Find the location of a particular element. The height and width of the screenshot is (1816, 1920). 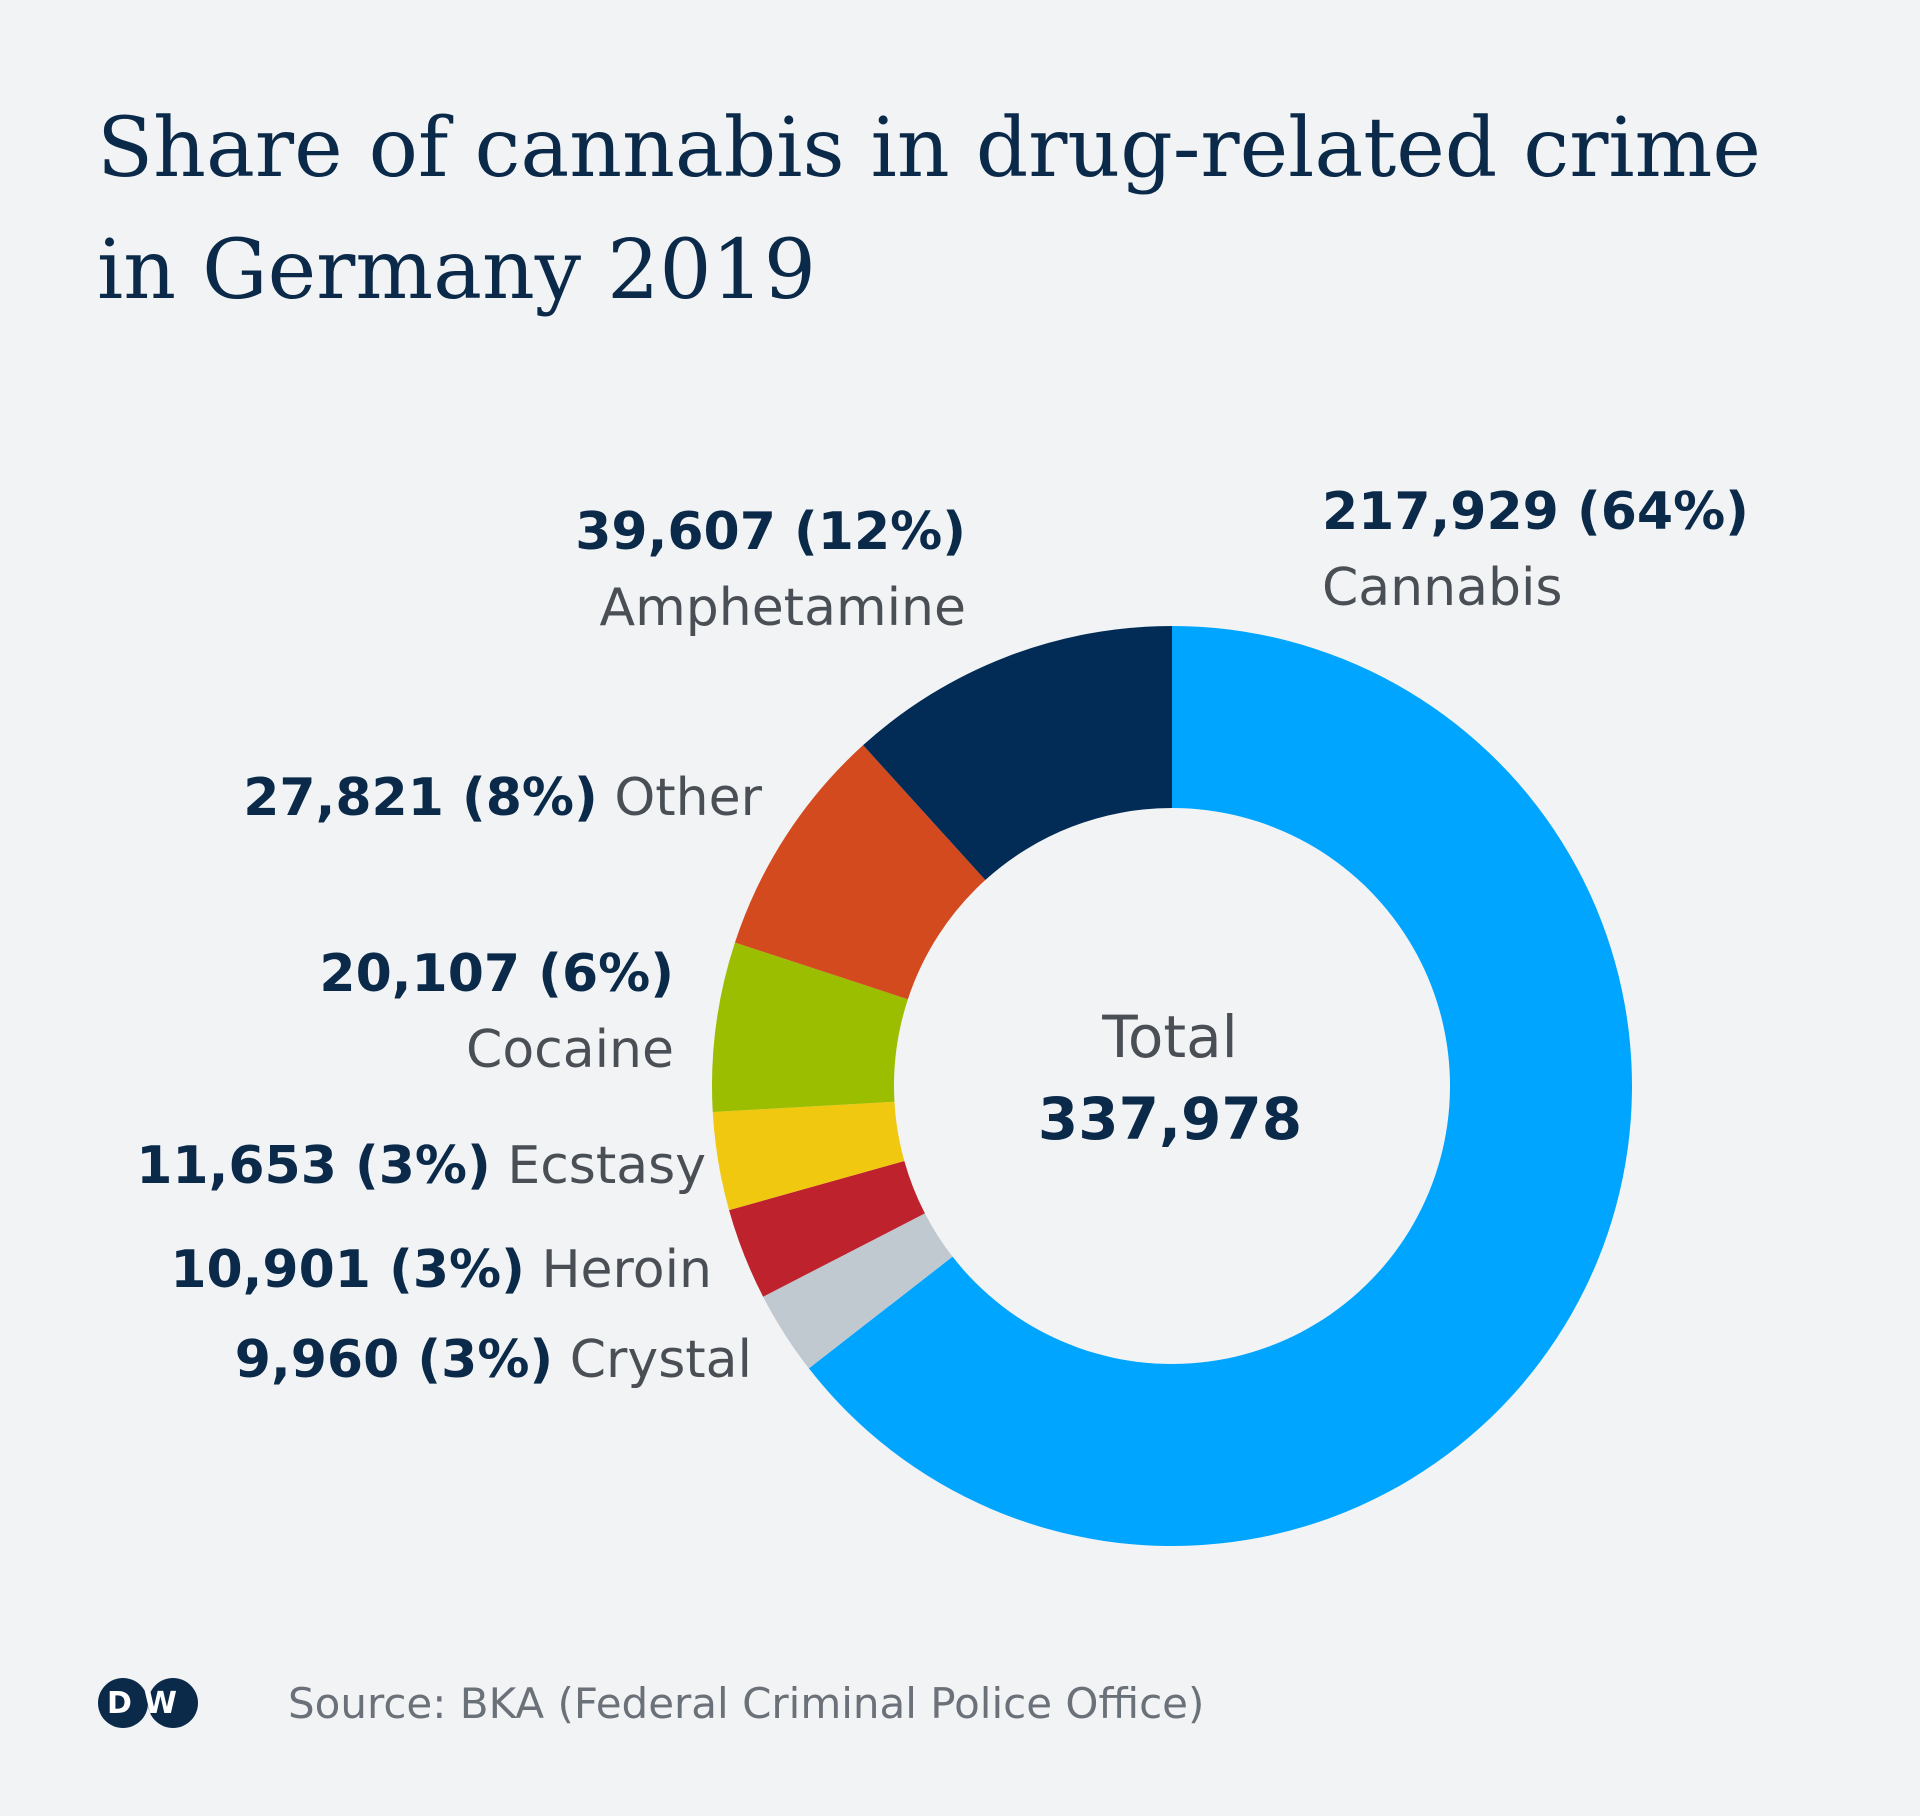

data-label-other: 27,821 (8%) is located at coordinates (420, 798).